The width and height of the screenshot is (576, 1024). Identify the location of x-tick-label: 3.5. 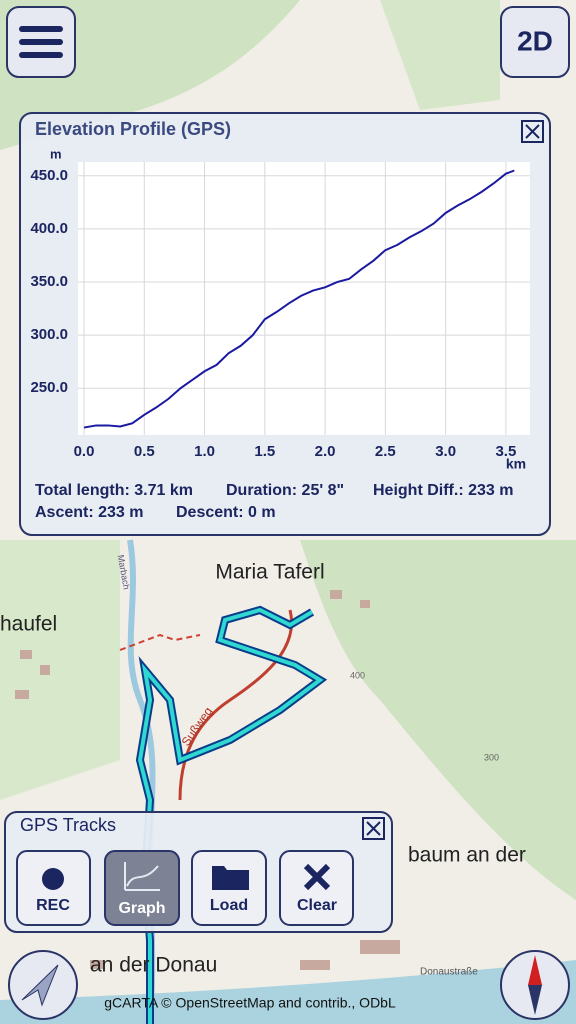
(505, 451).